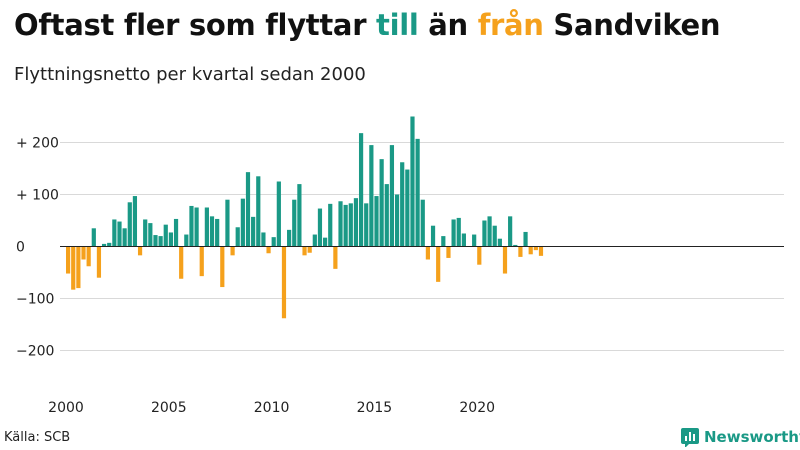 The height and width of the screenshot is (450, 800). Describe the element at coordinates (272, 408) in the screenshot. I see `x-tick-label: 2010` at that location.